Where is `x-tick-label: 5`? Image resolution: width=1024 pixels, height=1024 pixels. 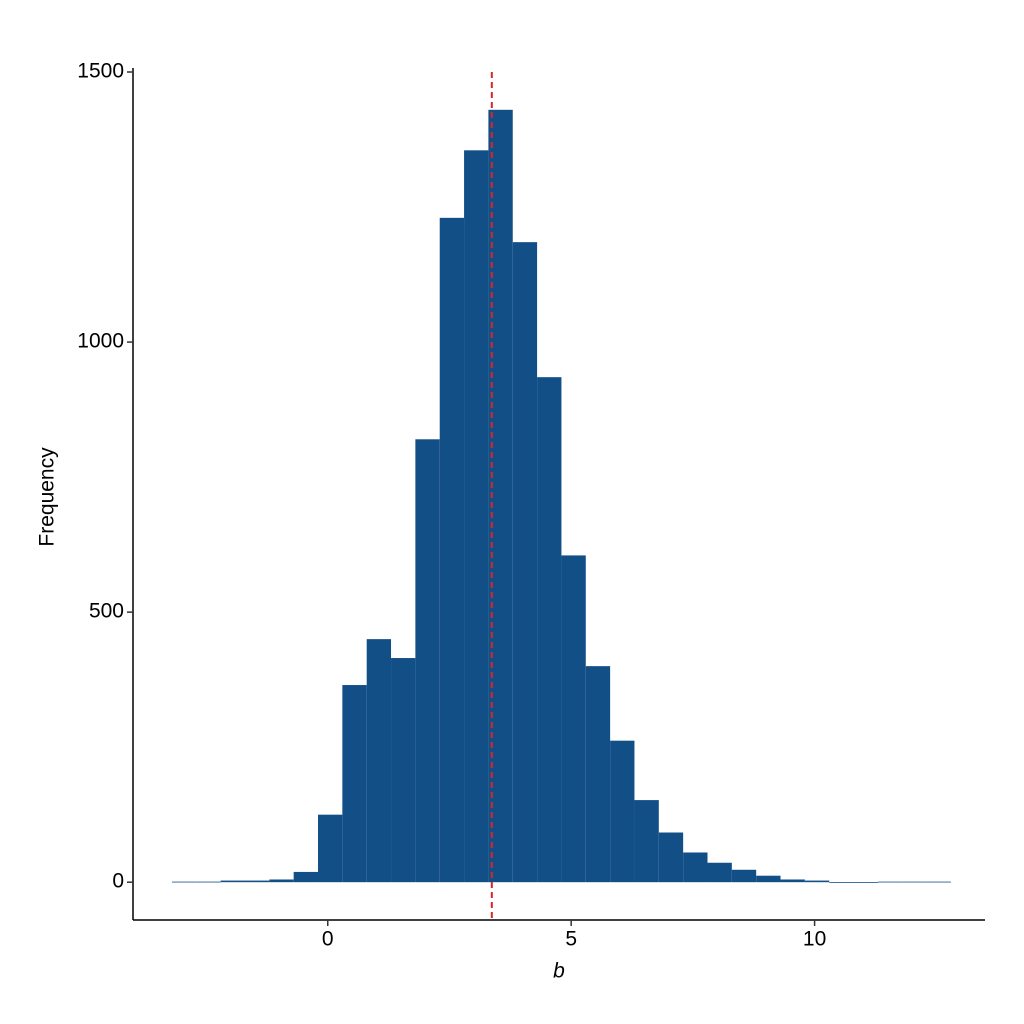
x-tick-label: 5 is located at coordinates (571, 939).